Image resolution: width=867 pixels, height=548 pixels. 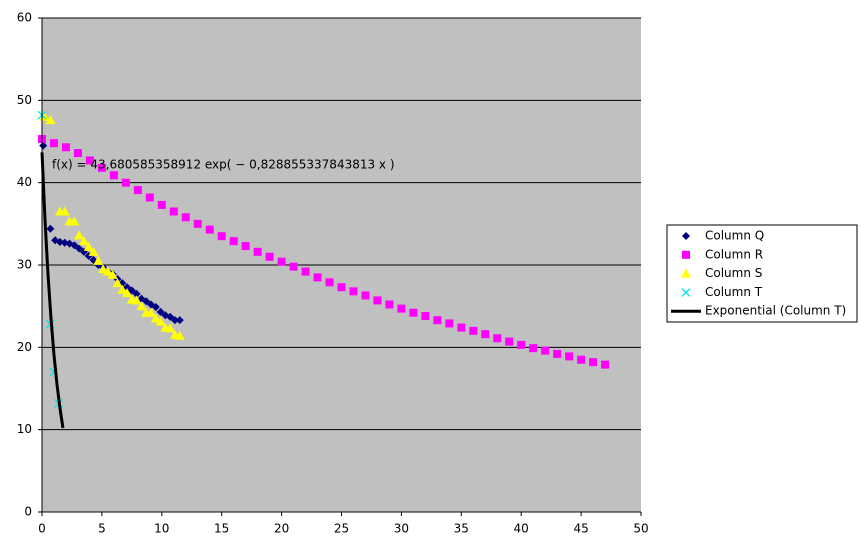 What do you see at coordinates (42, 529) in the screenshot?
I see `x-tick-label: 0` at bounding box center [42, 529].